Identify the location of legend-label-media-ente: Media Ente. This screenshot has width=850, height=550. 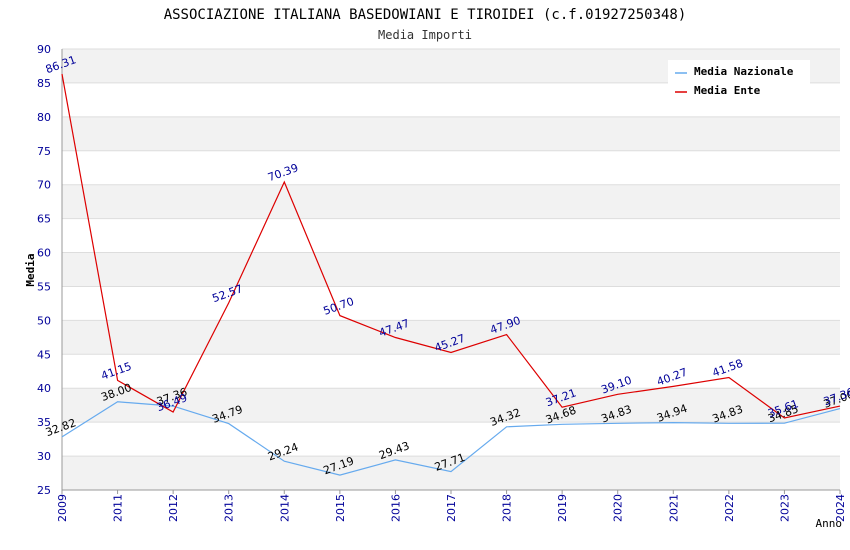
(727, 90).